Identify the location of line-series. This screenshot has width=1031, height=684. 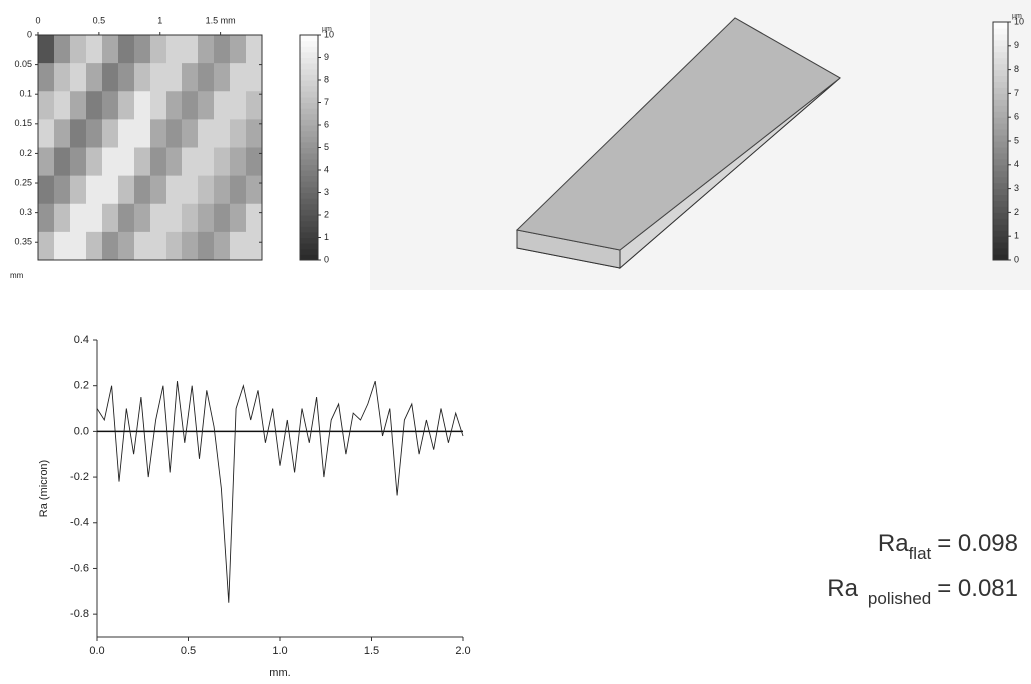
(280, 491).